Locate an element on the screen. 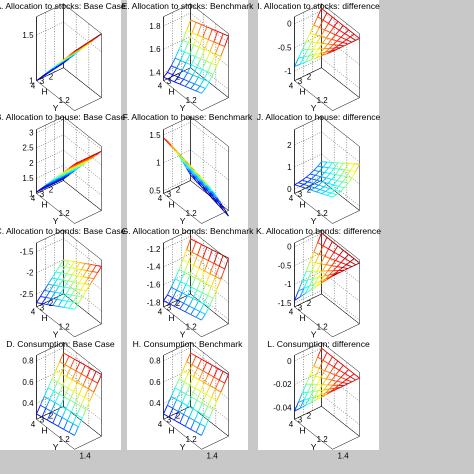 The height and width of the screenshot is (474, 474). z-tick-label: 2 is located at coordinates (289, 145).